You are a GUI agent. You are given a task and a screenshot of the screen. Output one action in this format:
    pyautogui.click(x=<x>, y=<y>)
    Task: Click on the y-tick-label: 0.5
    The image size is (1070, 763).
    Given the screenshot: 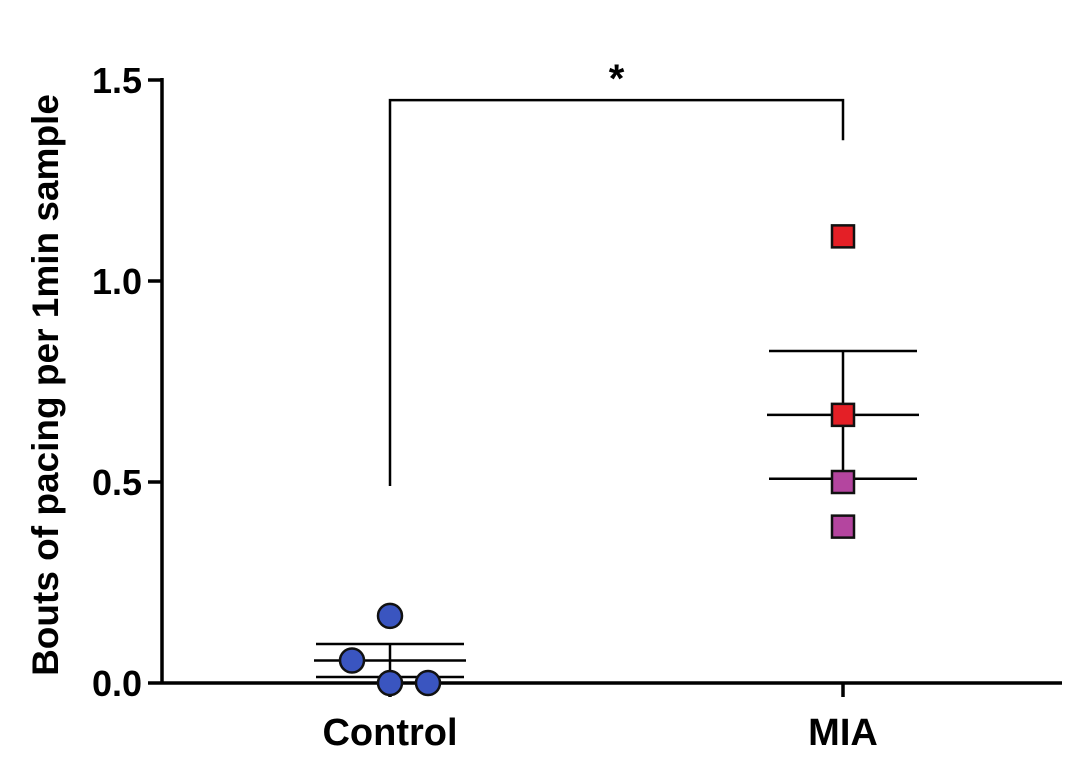 What is the action you would take?
    pyautogui.click(x=117, y=482)
    